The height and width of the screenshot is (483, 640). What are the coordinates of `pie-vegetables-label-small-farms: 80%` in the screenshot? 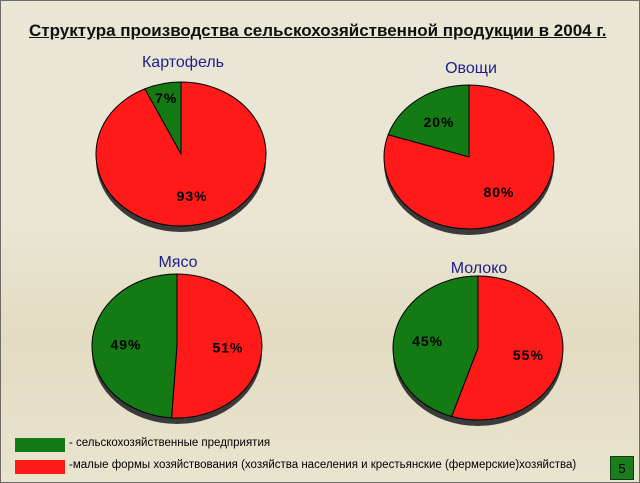 It's located at (498, 192).